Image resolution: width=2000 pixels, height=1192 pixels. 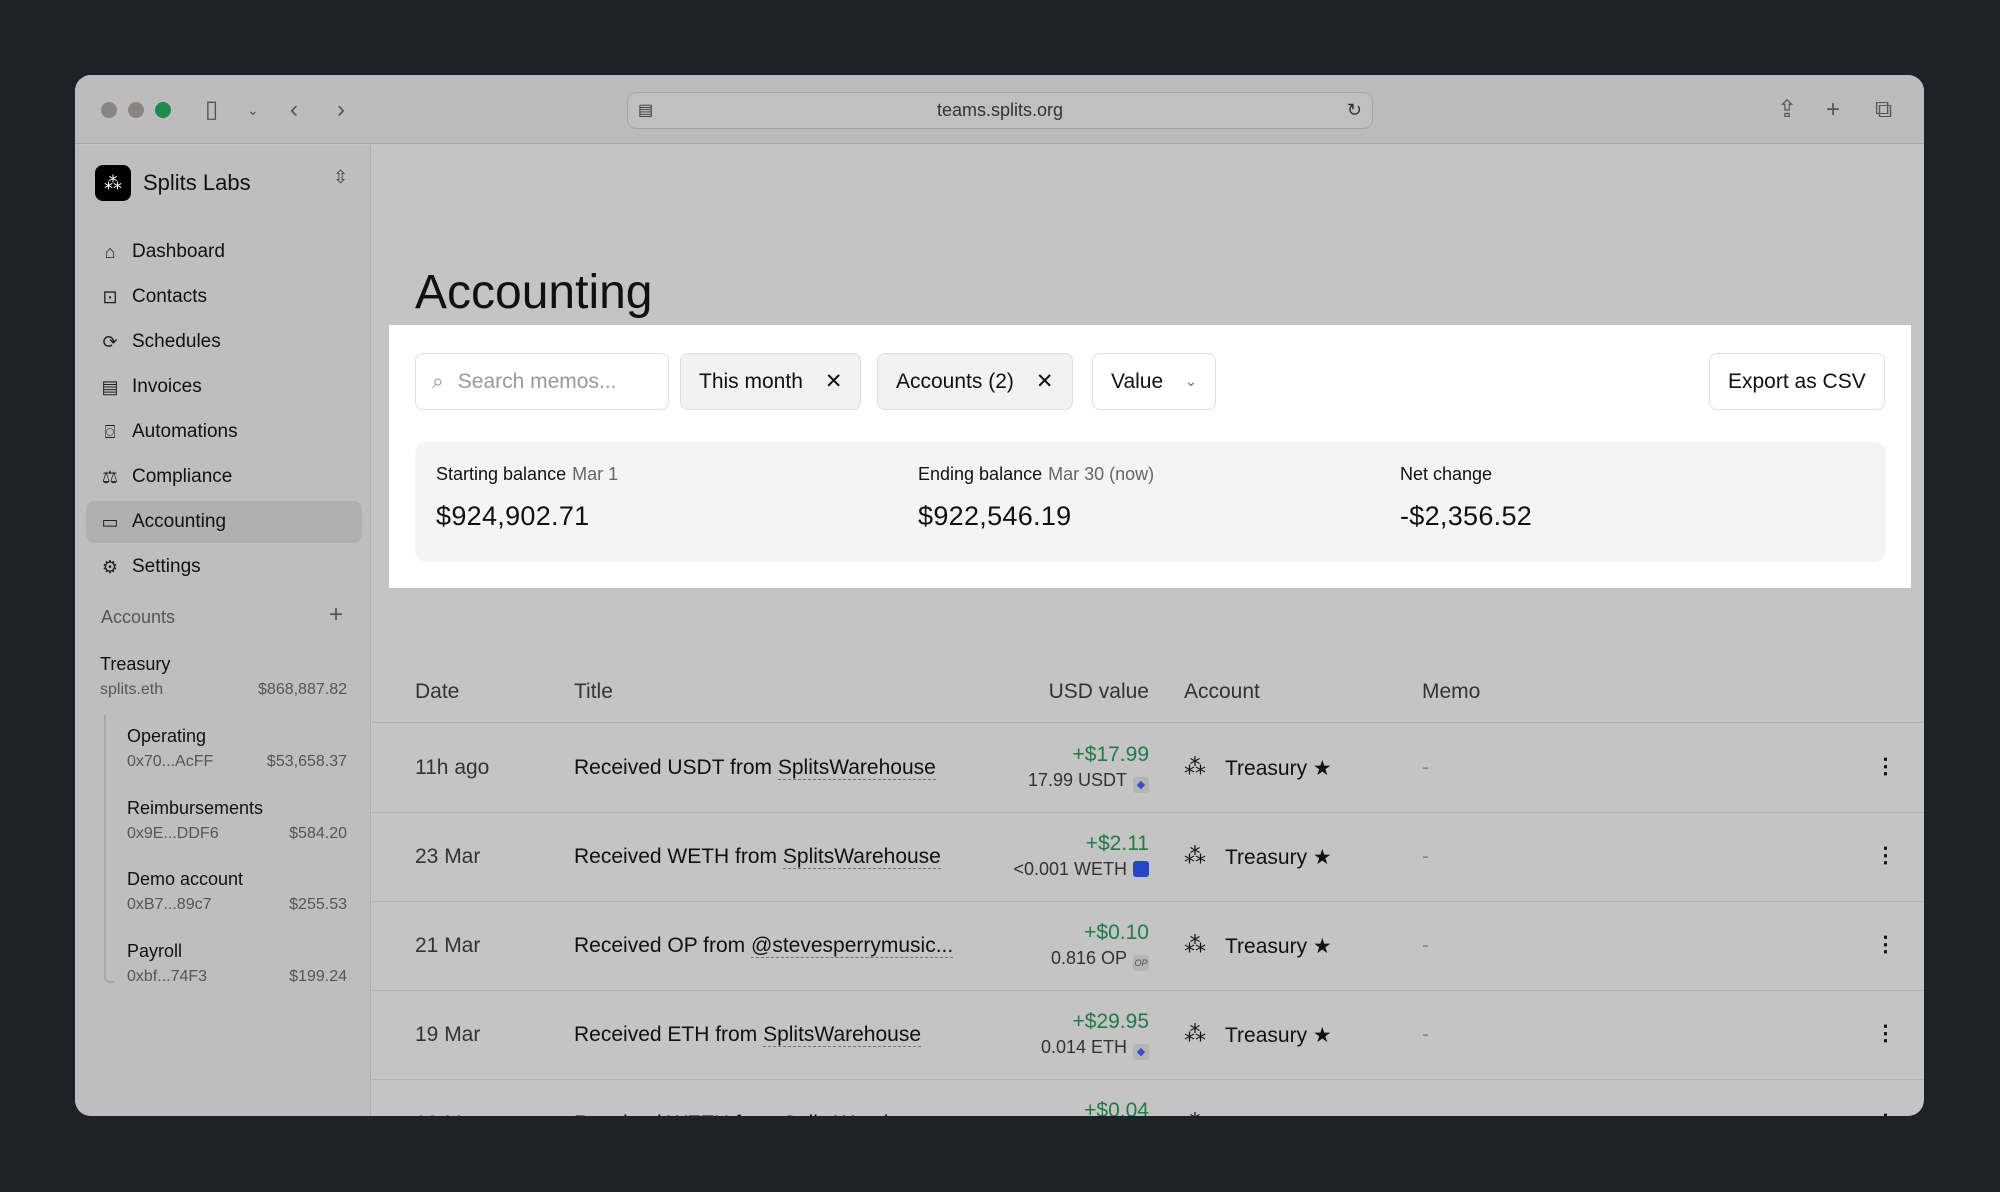 I want to click on account-address: 0x9E...DDF6, so click(x=173, y=833).